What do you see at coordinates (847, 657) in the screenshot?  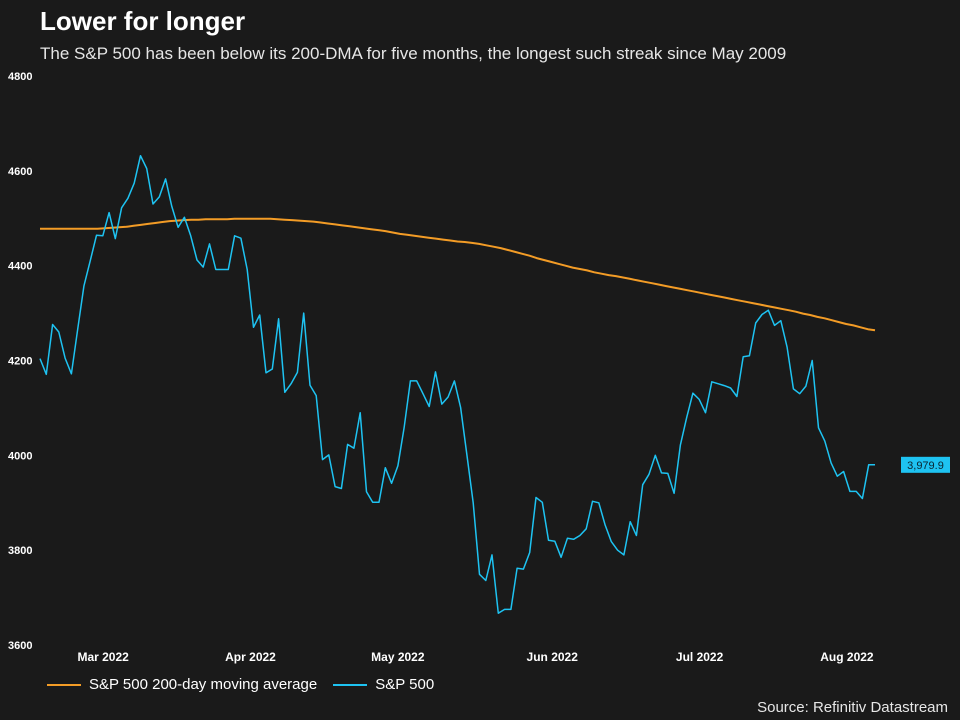 I see `x-tick-label: Aug 2022` at bounding box center [847, 657].